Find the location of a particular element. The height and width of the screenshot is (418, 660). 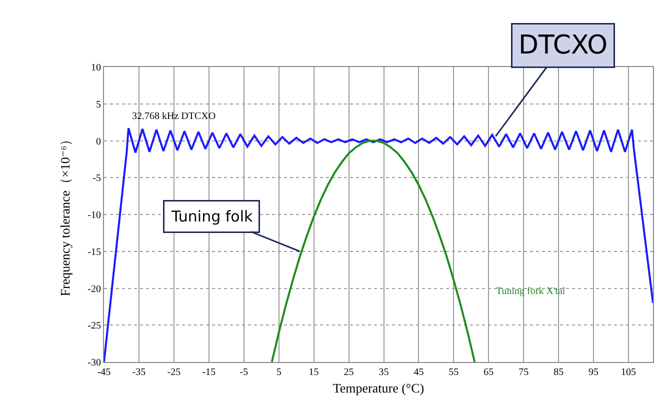

x-tick-label: -15 is located at coordinates (209, 372).